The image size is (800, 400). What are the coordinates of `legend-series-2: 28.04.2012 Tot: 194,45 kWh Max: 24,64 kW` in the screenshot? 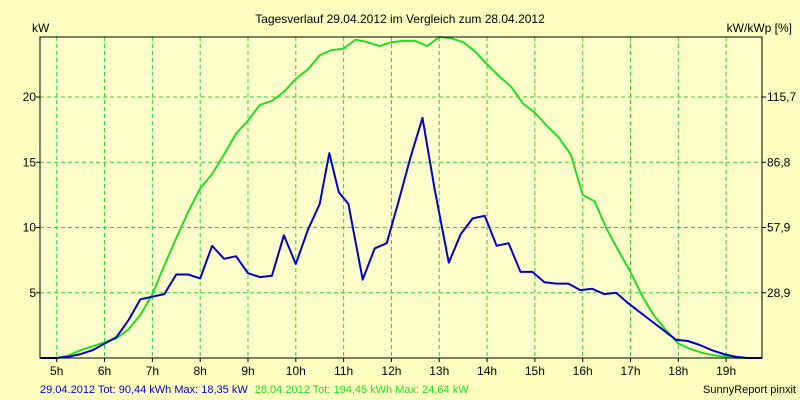 It's located at (362, 390).